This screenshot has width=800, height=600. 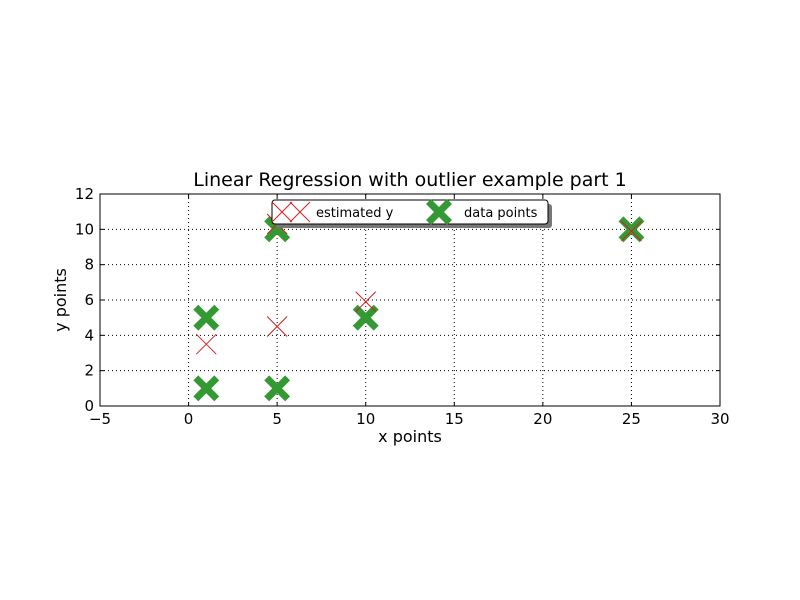 I want to click on x-tick-label: 15, so click(x=454, y=419).